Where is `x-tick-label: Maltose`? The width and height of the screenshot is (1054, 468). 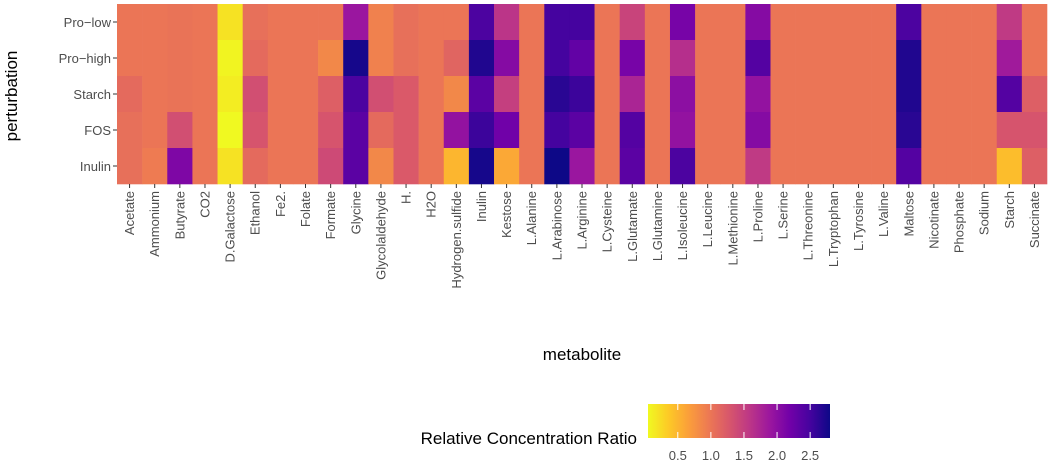
x-tick-label: Maltose is located at coordinates (908, 214).